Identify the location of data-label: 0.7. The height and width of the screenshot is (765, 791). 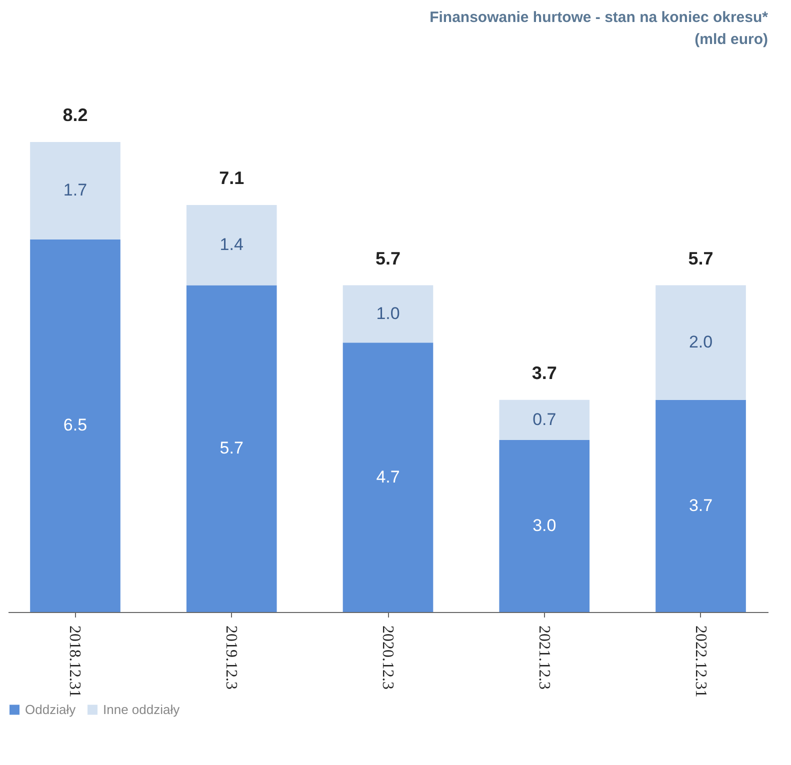
(544, 419).